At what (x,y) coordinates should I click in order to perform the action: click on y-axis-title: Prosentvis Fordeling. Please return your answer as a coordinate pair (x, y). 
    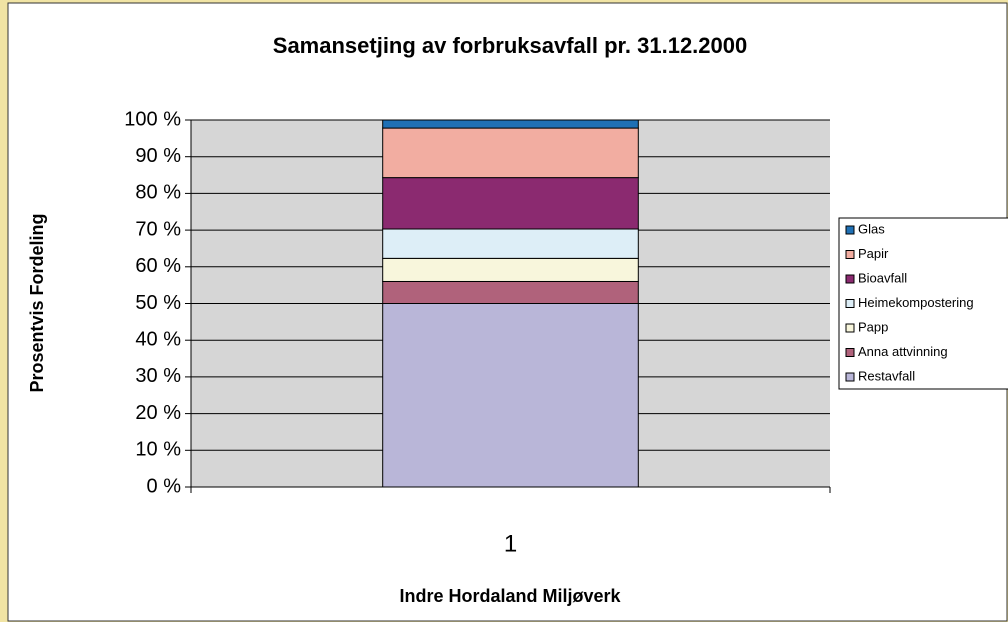
    Looking at the image, I should click on (37, 302).